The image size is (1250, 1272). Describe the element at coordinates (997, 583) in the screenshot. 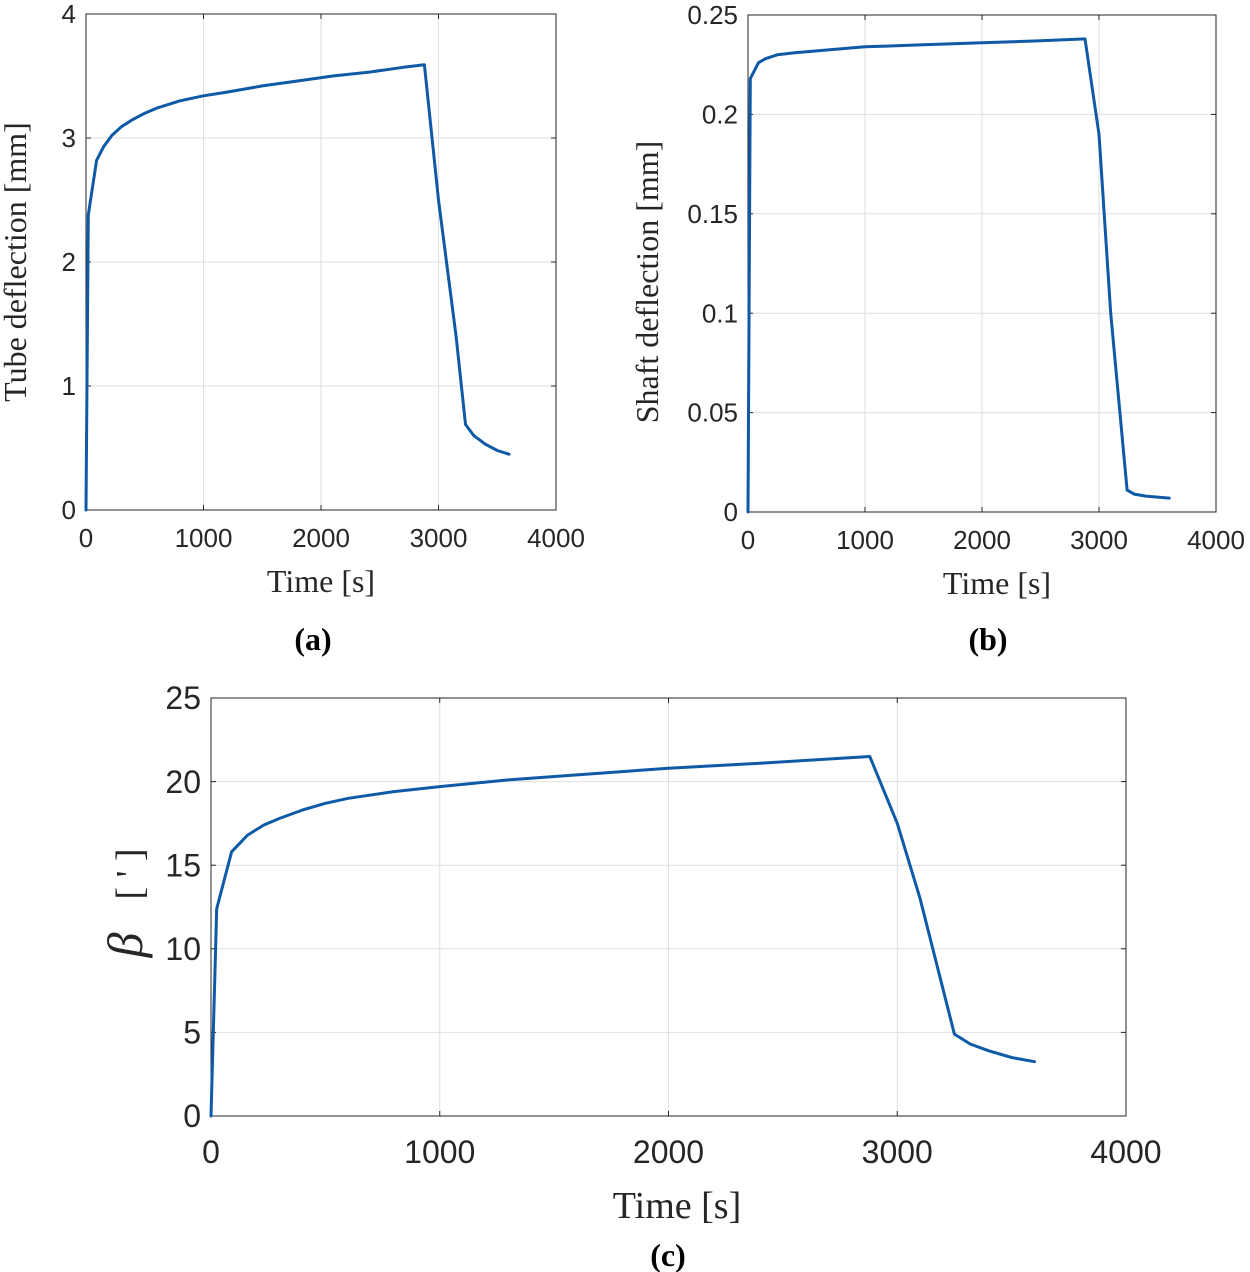

I see `panel-b-xlabel: Time [s]` at that location.